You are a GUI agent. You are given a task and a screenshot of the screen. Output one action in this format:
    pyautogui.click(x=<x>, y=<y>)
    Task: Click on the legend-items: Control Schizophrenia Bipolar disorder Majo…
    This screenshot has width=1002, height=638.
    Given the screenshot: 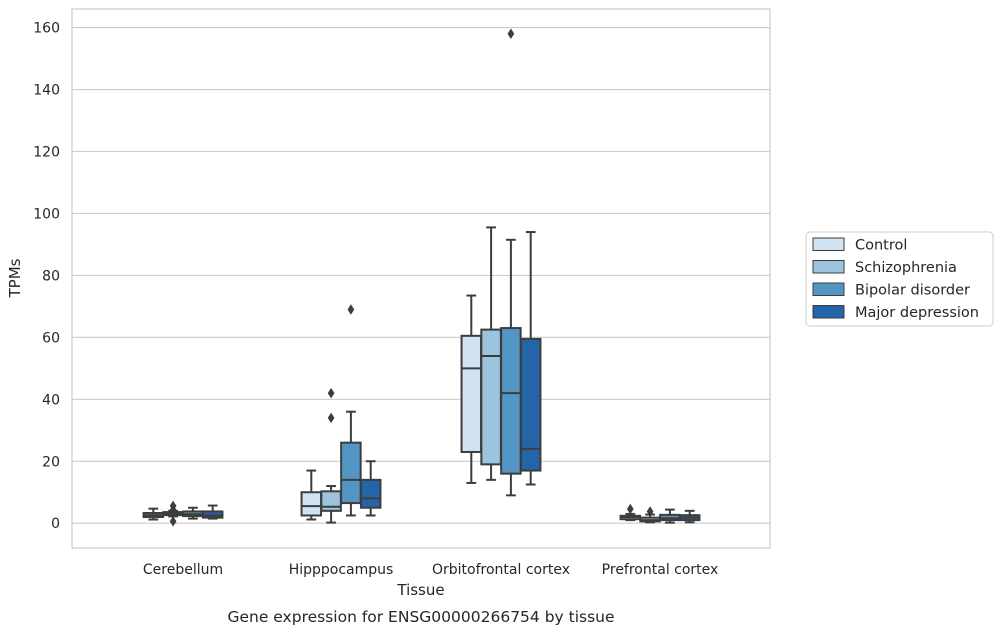 What is the action you would take?
    pyautogui.click(x=895, y=279)
    